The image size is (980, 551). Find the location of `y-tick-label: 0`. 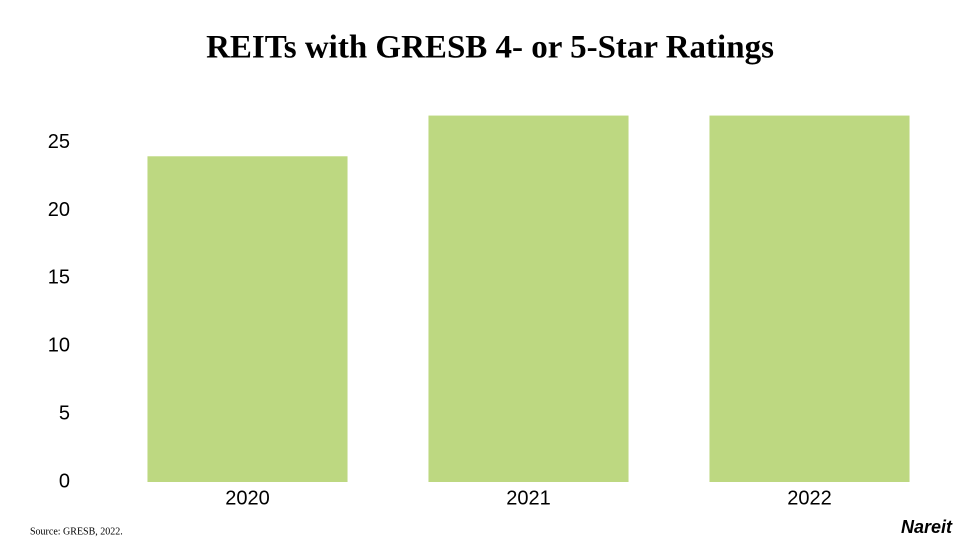

y-tick-label: 0 is located at coordinates (64, 481).